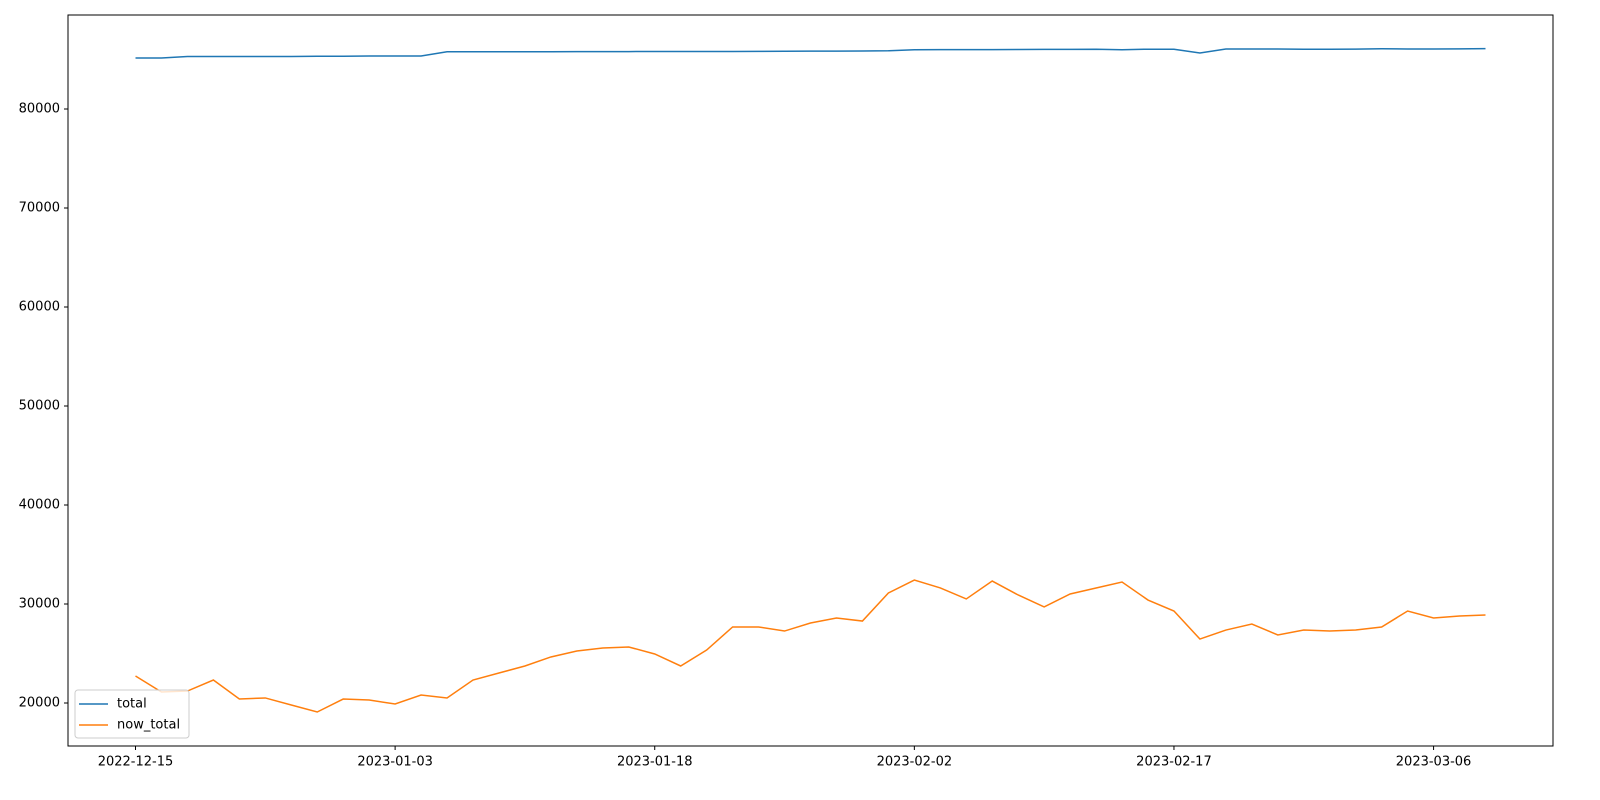  What do you see at coordinates (39, 208) in the screenshot?
I see `y-tick-label: 70000` at bounding box center [39, 208].